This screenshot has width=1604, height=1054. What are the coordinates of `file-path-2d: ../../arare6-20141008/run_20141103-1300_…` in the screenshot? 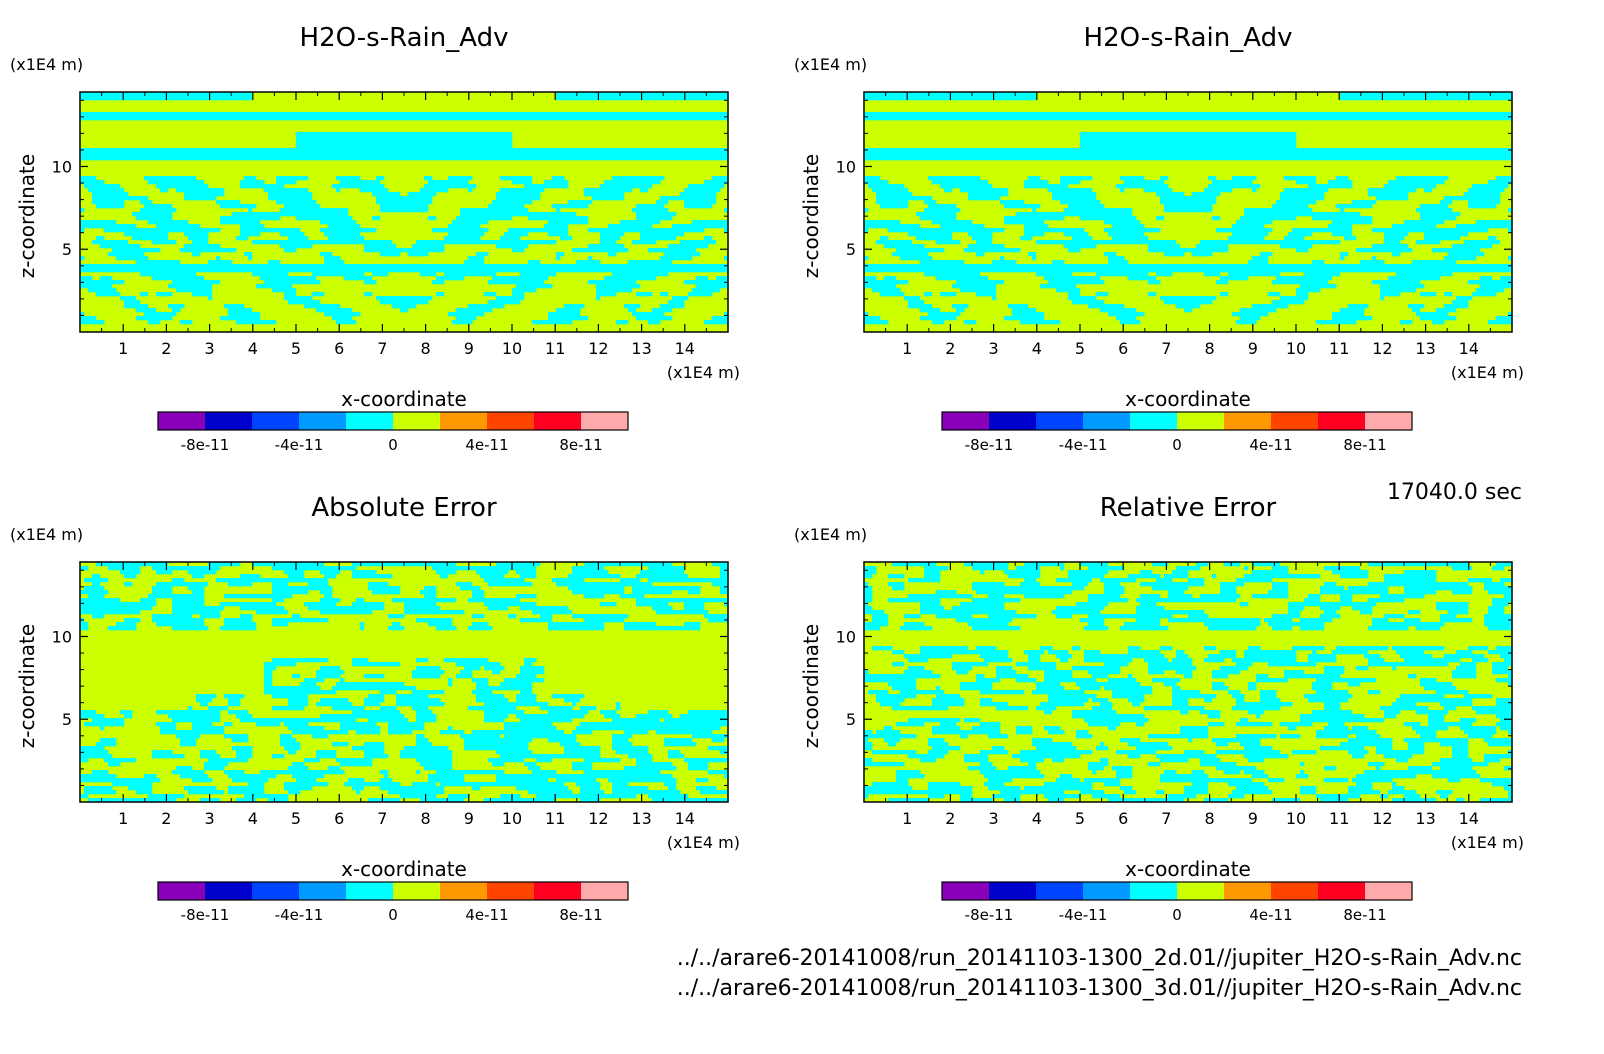 It's located at (1099, 958).